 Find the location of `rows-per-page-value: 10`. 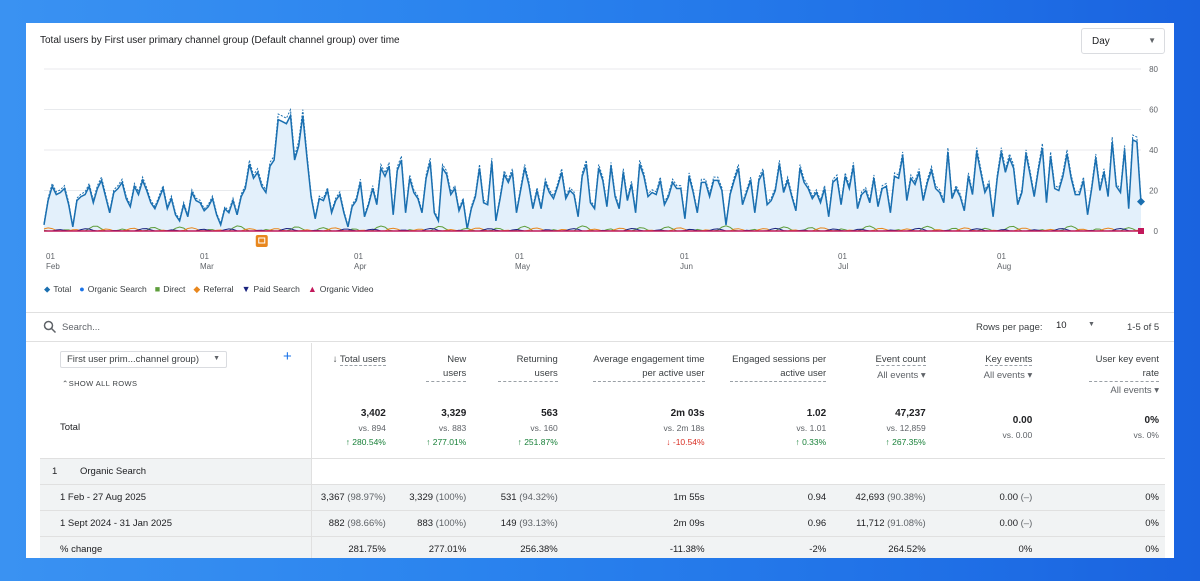

rows-per-page-value: 10 is located at coordinates (1061, 325).